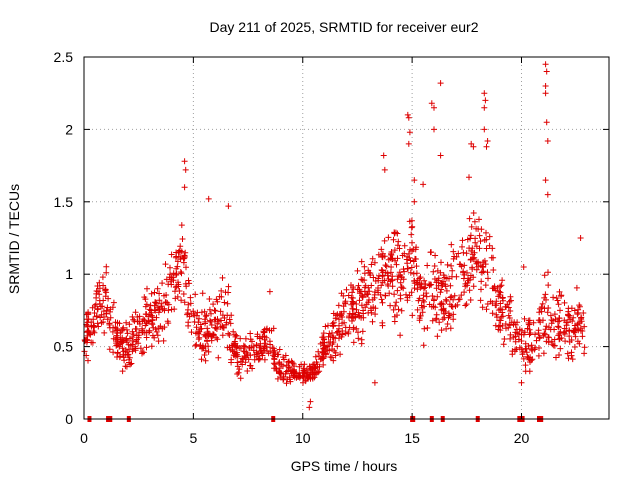  I want to click on y-axis-label: SRMTID / TECUs, so click(14, 239).